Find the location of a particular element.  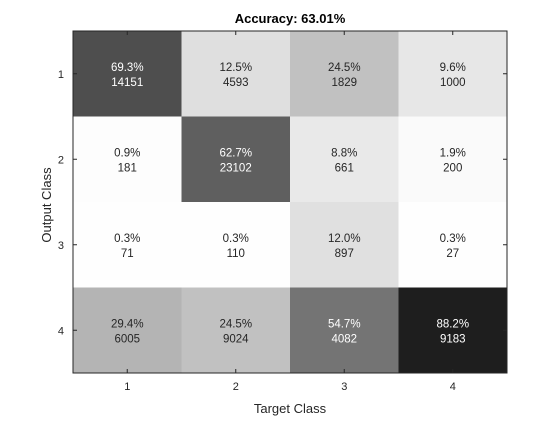

cell-percent-label: 29.4% is located at coordinates (127, 324).